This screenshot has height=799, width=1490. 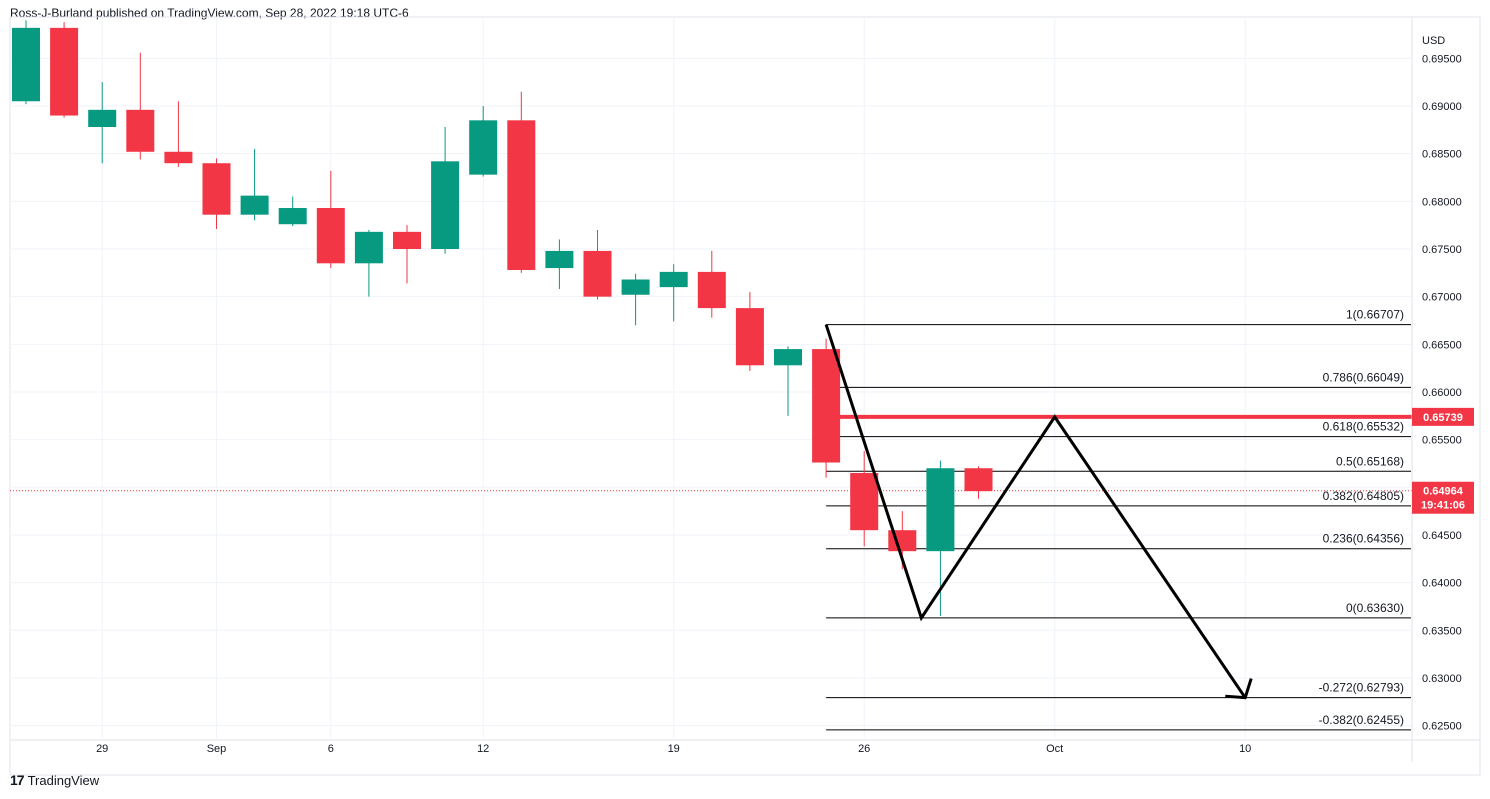 What do you see at coordinates (1442, 59) in the screenshot?
I see `y-tick-label: 0.69500` at bounding box center [1442, 59].